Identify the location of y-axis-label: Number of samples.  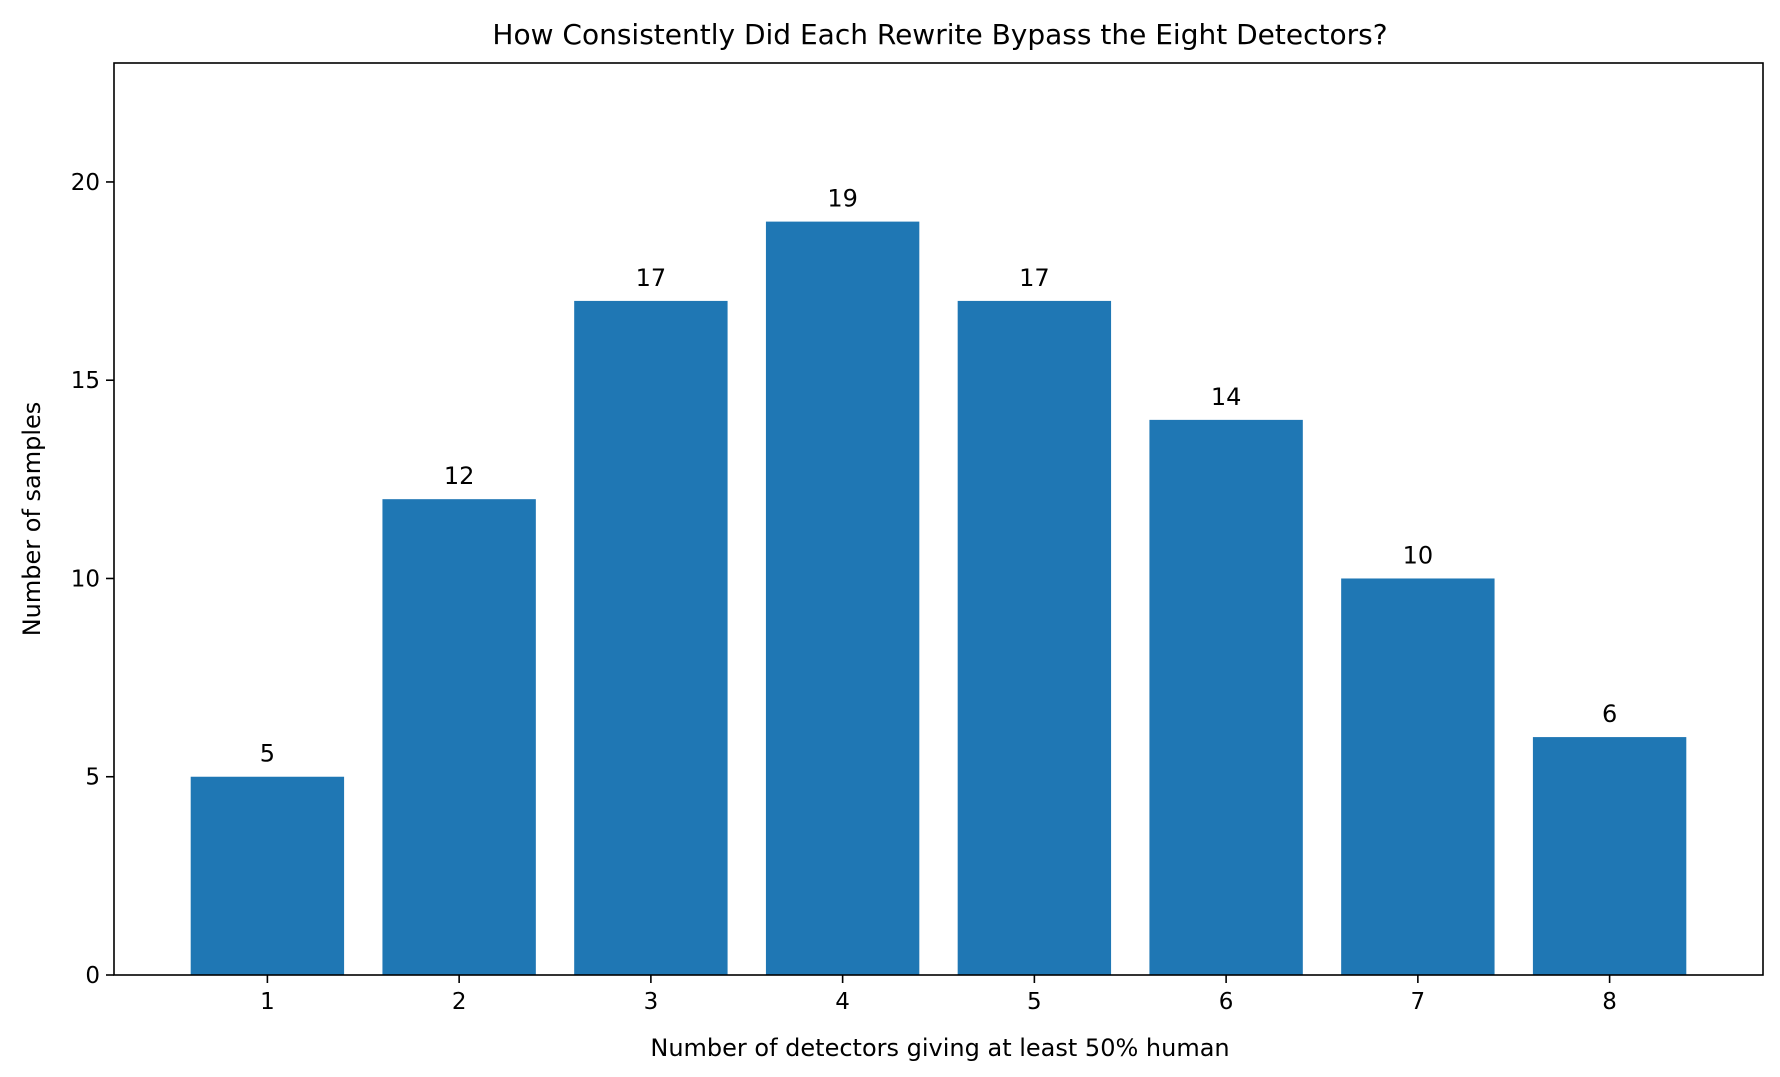
(32, 519).